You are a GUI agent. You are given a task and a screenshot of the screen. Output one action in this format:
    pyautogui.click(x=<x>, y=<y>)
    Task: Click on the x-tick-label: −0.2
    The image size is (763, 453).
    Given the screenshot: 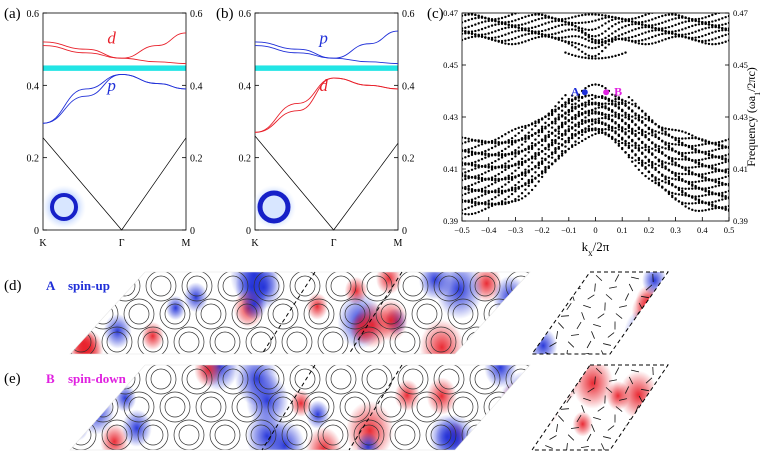 What is the action you would take?
    pyautogui.click(x=541, y=230)
    